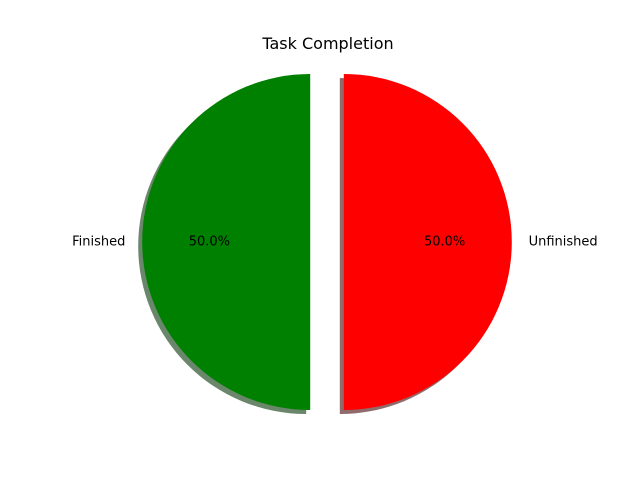 The height and width of the screenshot is (480, 640). Describe the element at coordinates (563, 242) in the screenshot. I see `slice-label-unfinished: Unfinished` at that location.